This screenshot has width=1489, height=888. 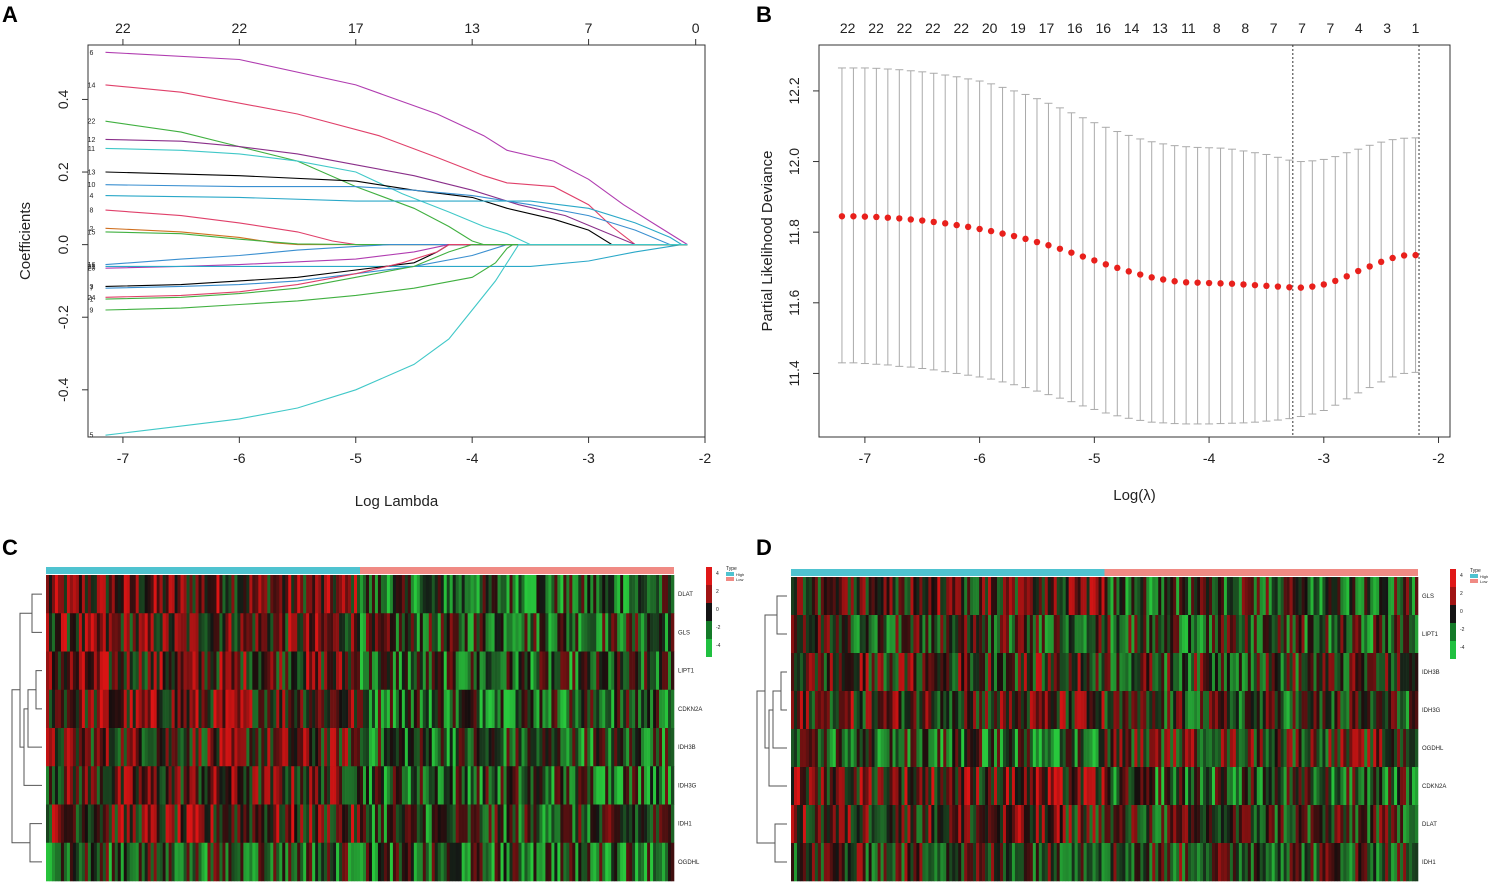 What do you see at coordinates (25, 241) in the screenshot?
I see `y-axis-title: Coefficients` at bounding box center [25, 241].